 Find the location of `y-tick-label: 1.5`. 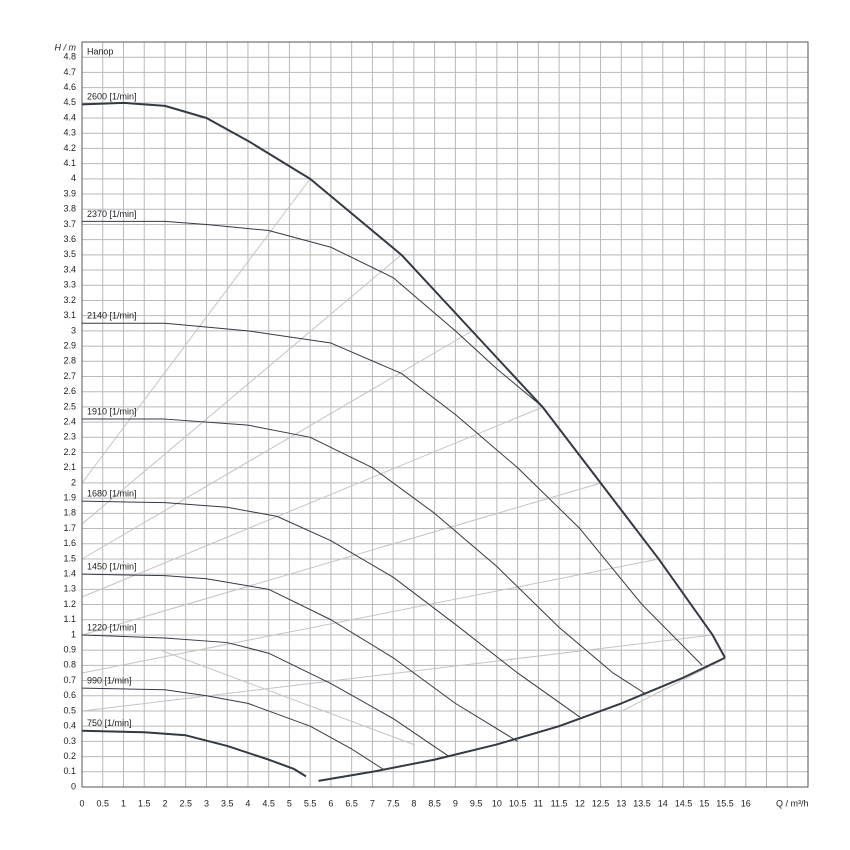

y-tick-label: 1.5 is located at coordinates (69, 558).